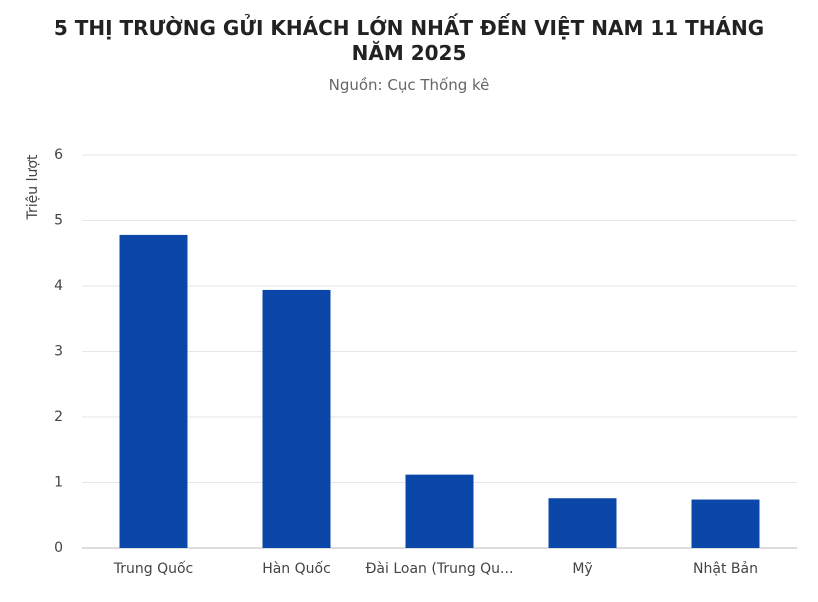  Describe the element at coordinates (58, 221) in the screenshot. I see `y-tick-label: 5` at that location.